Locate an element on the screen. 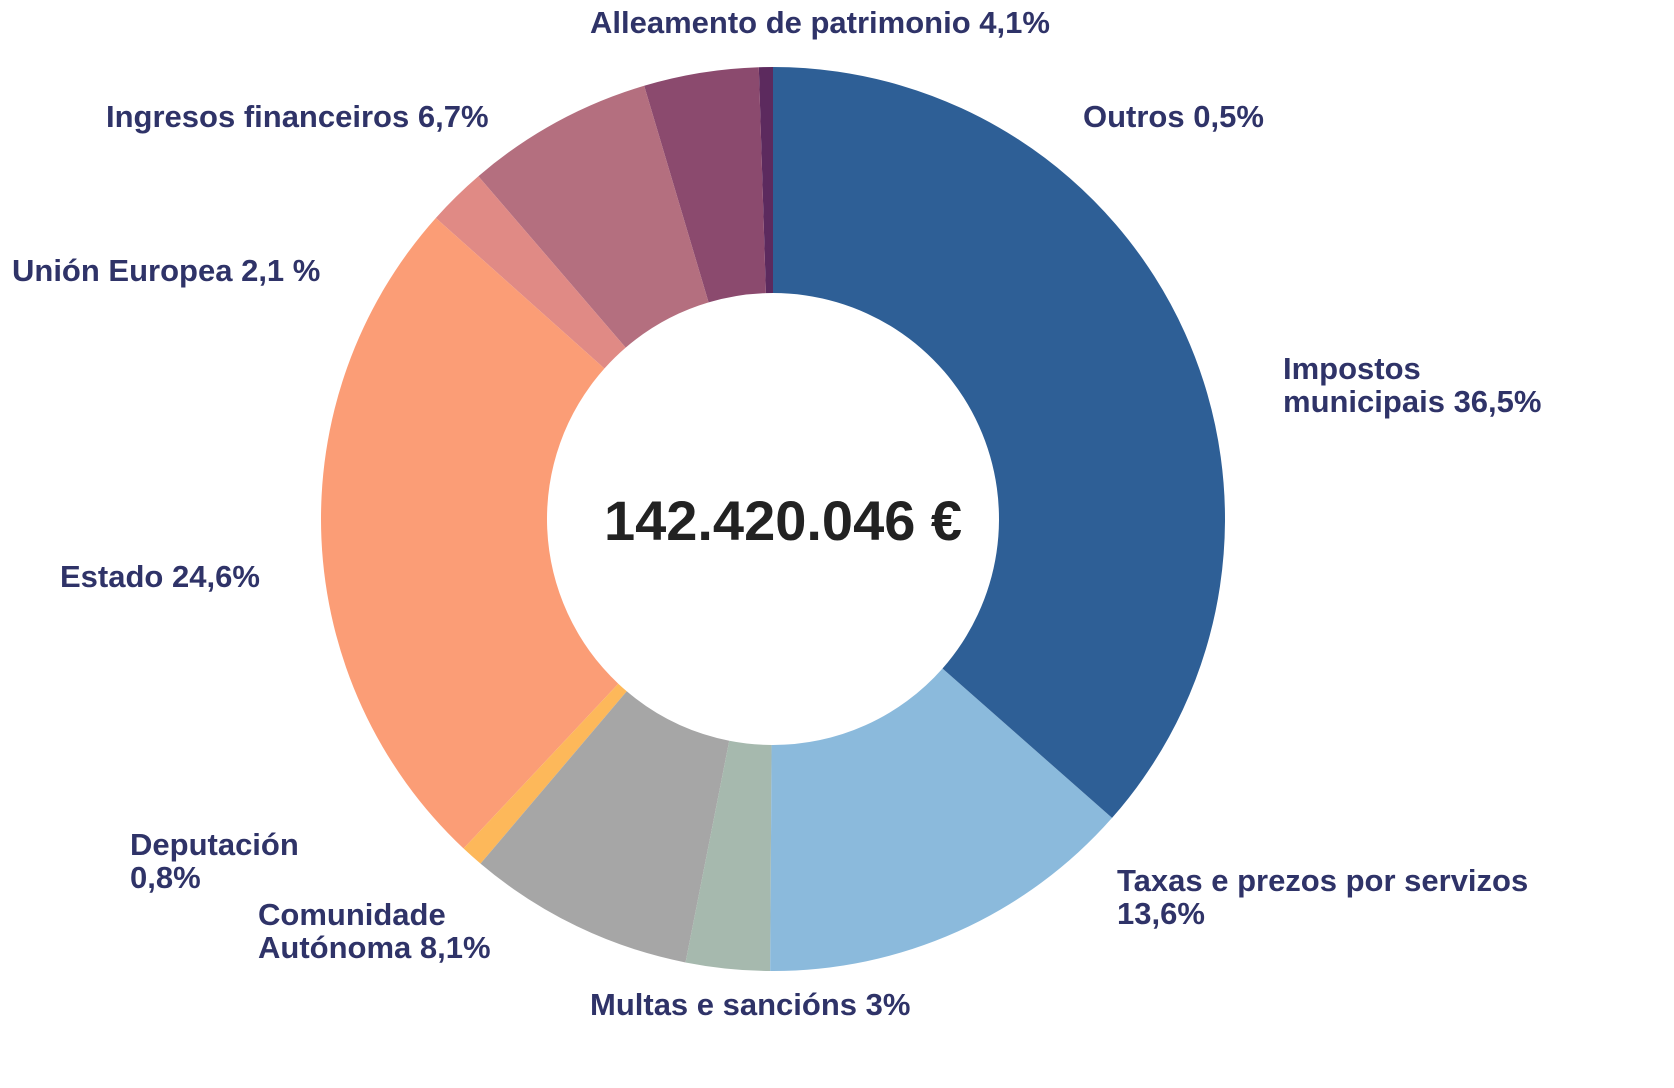 Image resolution: width=1674 pixels, height=1088 pixels. category-name: Unión Europea is located at coordinates (122, 270).